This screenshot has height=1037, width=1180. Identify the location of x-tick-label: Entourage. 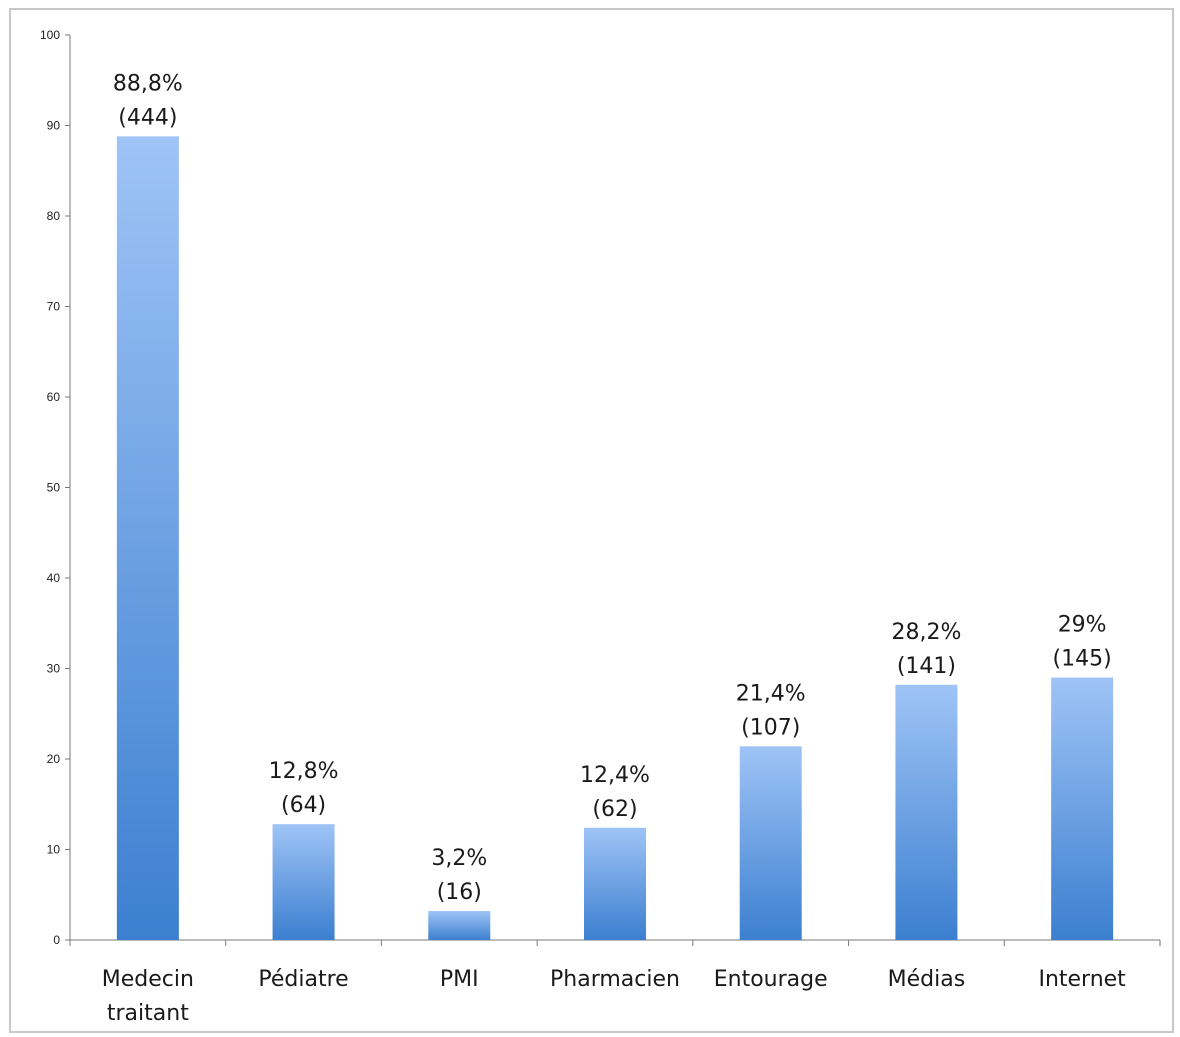
(771, 979).